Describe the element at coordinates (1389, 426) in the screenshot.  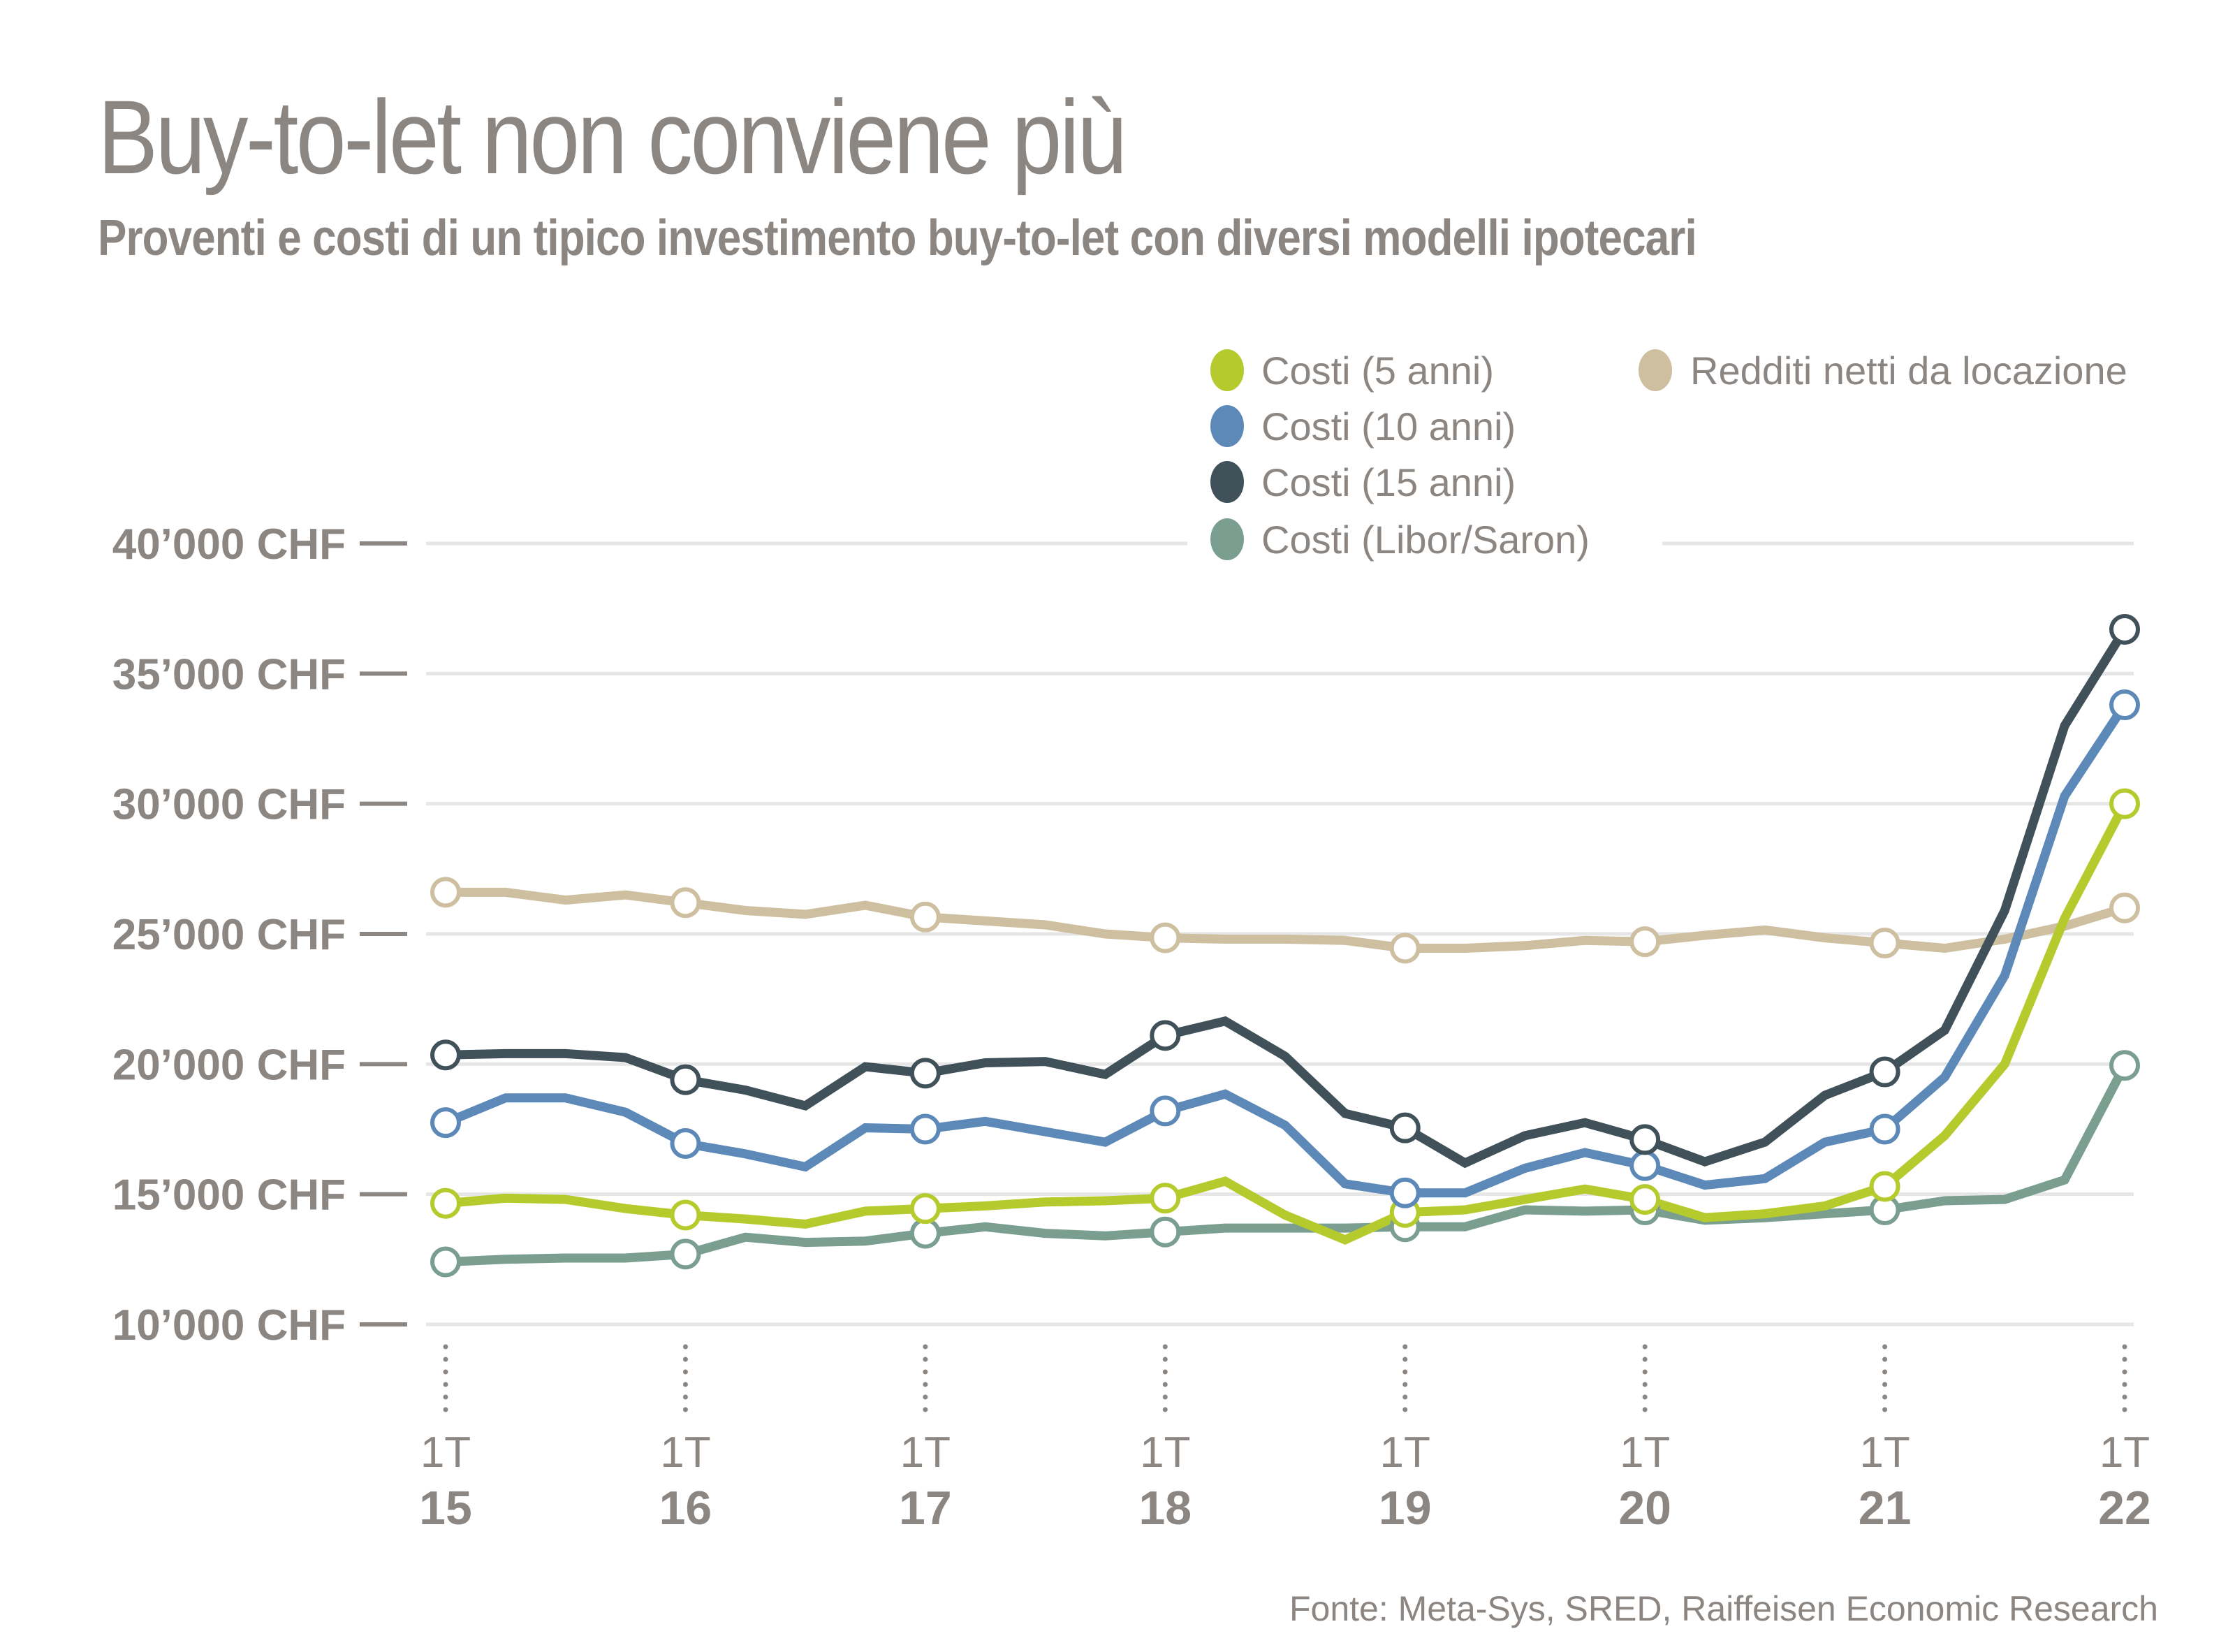
I see `legend-label-costi-10: Costi (10 anni)` at that location.